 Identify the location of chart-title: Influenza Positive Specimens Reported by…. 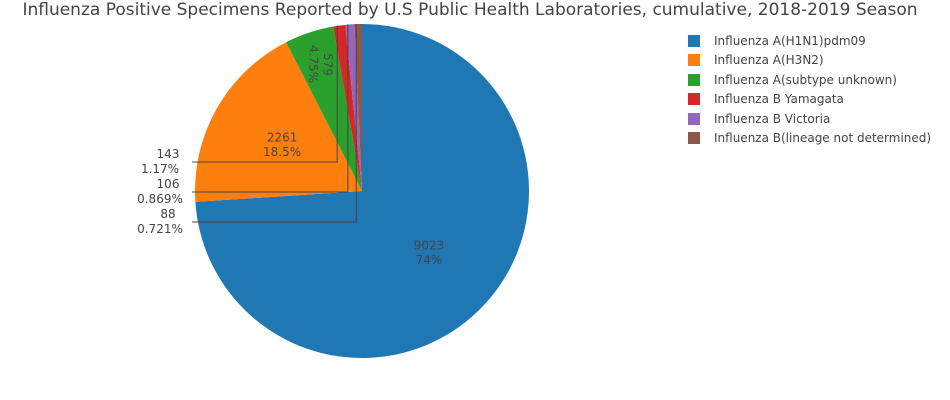
(470, 10).